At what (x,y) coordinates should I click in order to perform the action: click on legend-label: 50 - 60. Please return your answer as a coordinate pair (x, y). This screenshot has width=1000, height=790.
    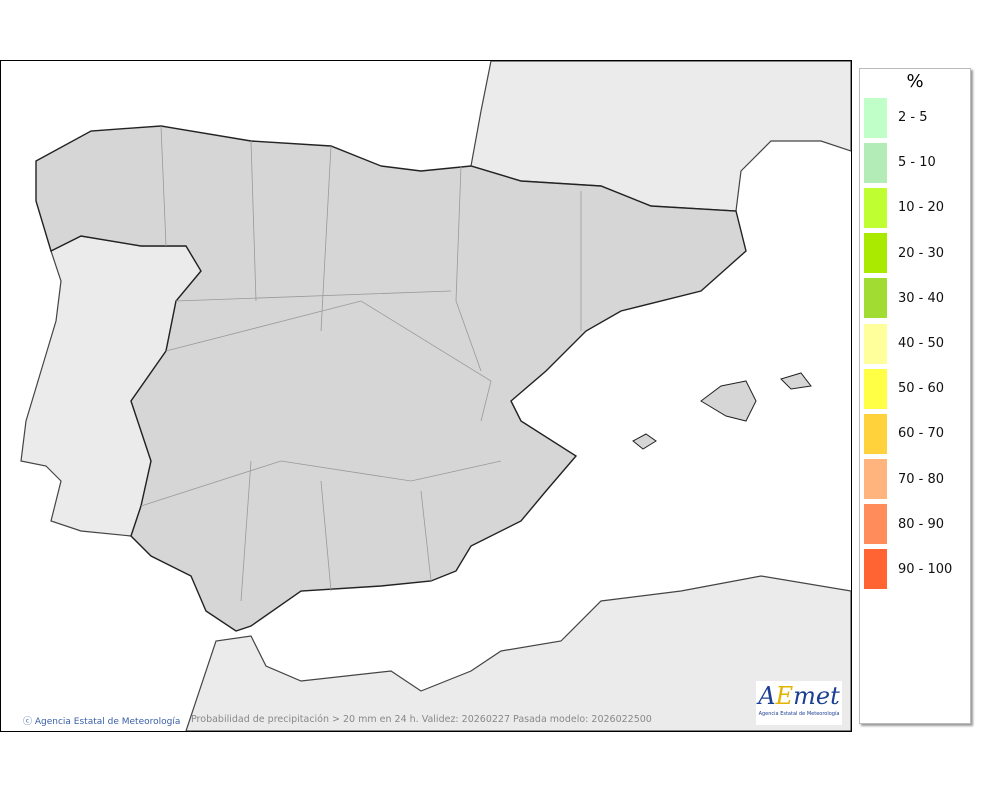
    Looking at the image, I should click on (921, 389).